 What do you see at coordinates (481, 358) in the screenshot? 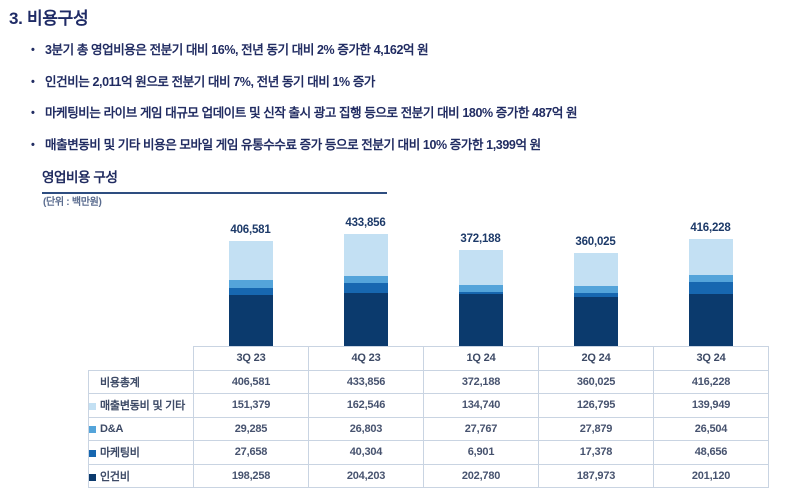
I see `table-column-header: 1Q 24` at bounding box center [481, 358].